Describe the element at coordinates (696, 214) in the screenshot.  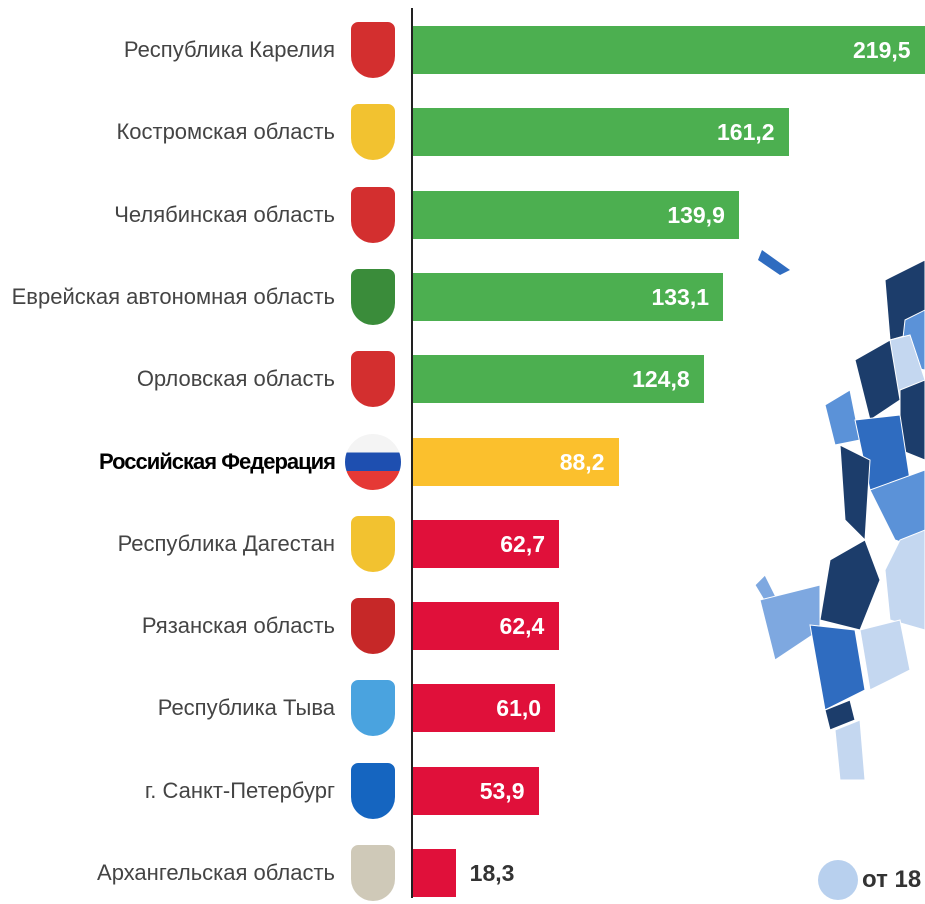
I see `value-label: 139,9` at that location.